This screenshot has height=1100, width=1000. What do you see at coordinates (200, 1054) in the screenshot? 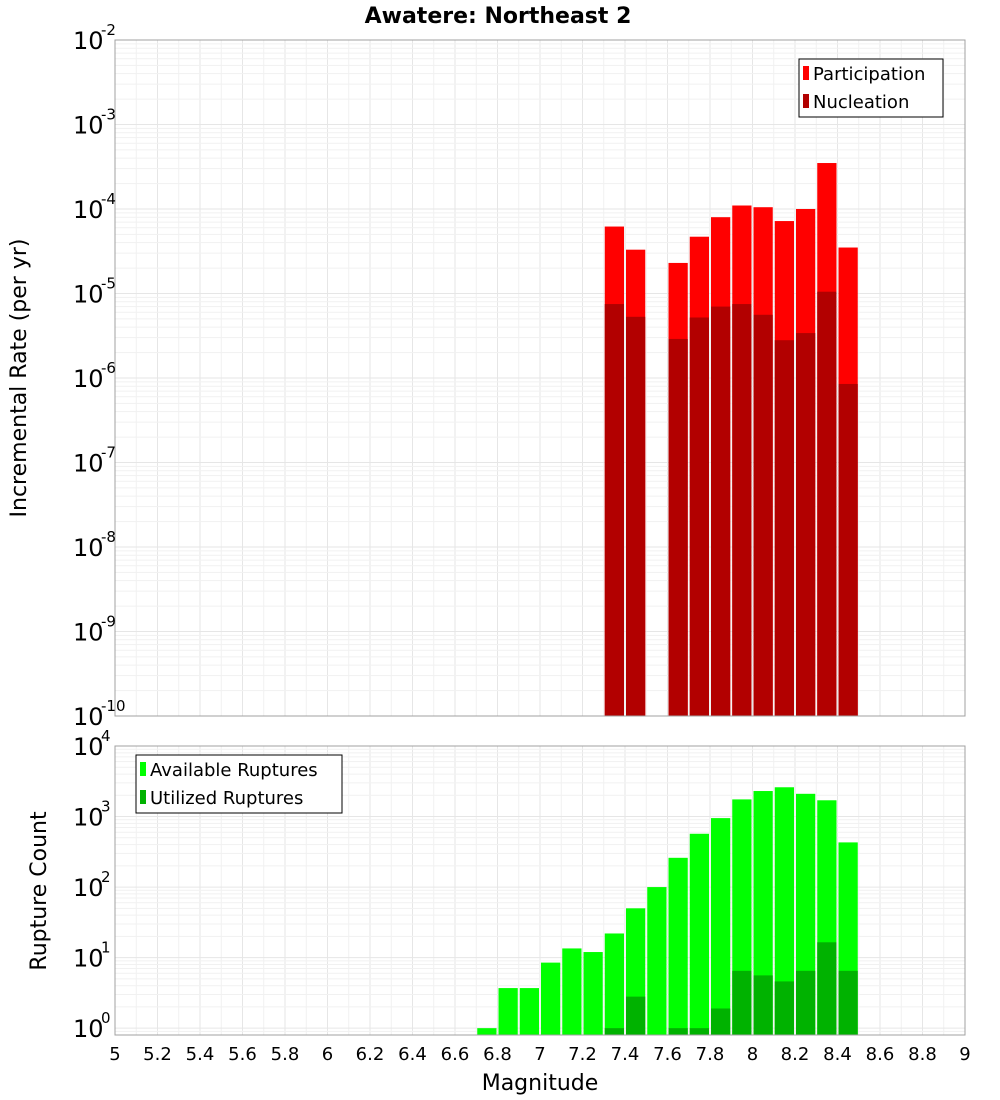
I see `x-tick-label: 5.4` at bounding box center [200, 1054].